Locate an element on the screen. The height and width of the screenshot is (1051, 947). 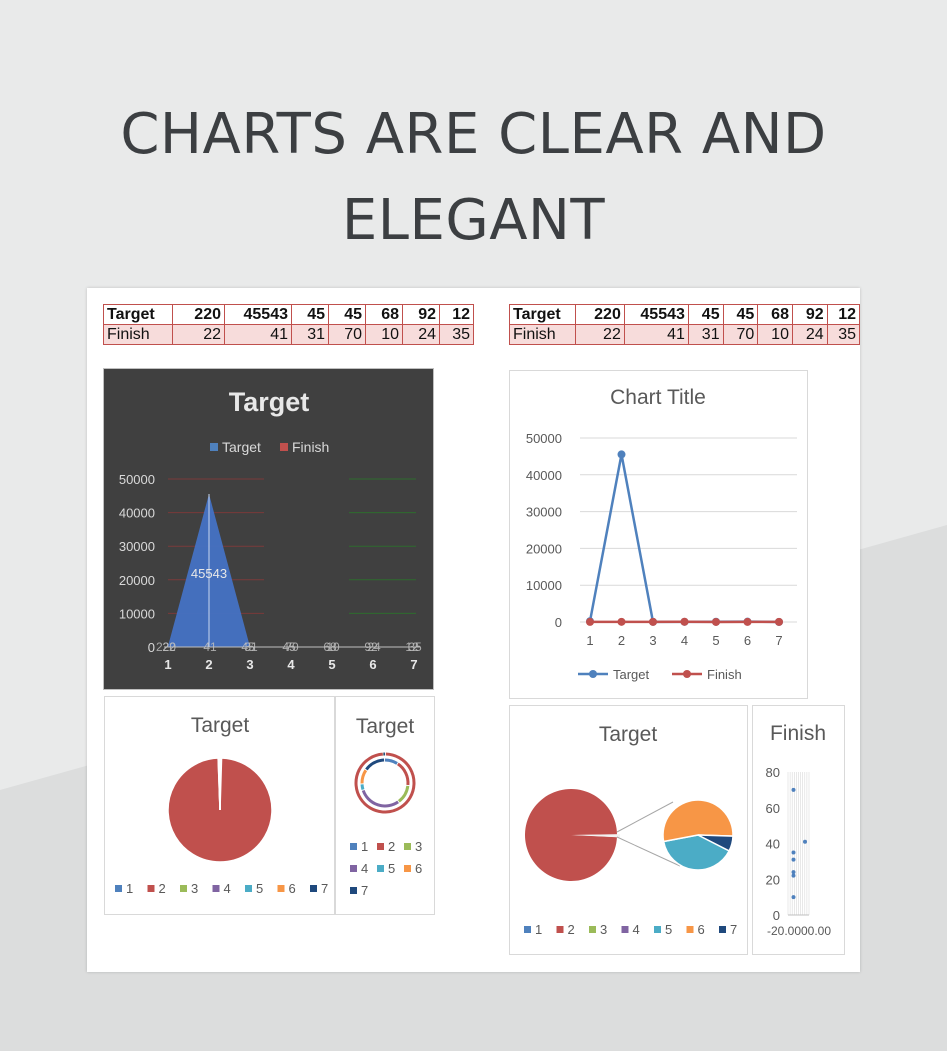
data-label: 35 is located at coordinates (415, 647).